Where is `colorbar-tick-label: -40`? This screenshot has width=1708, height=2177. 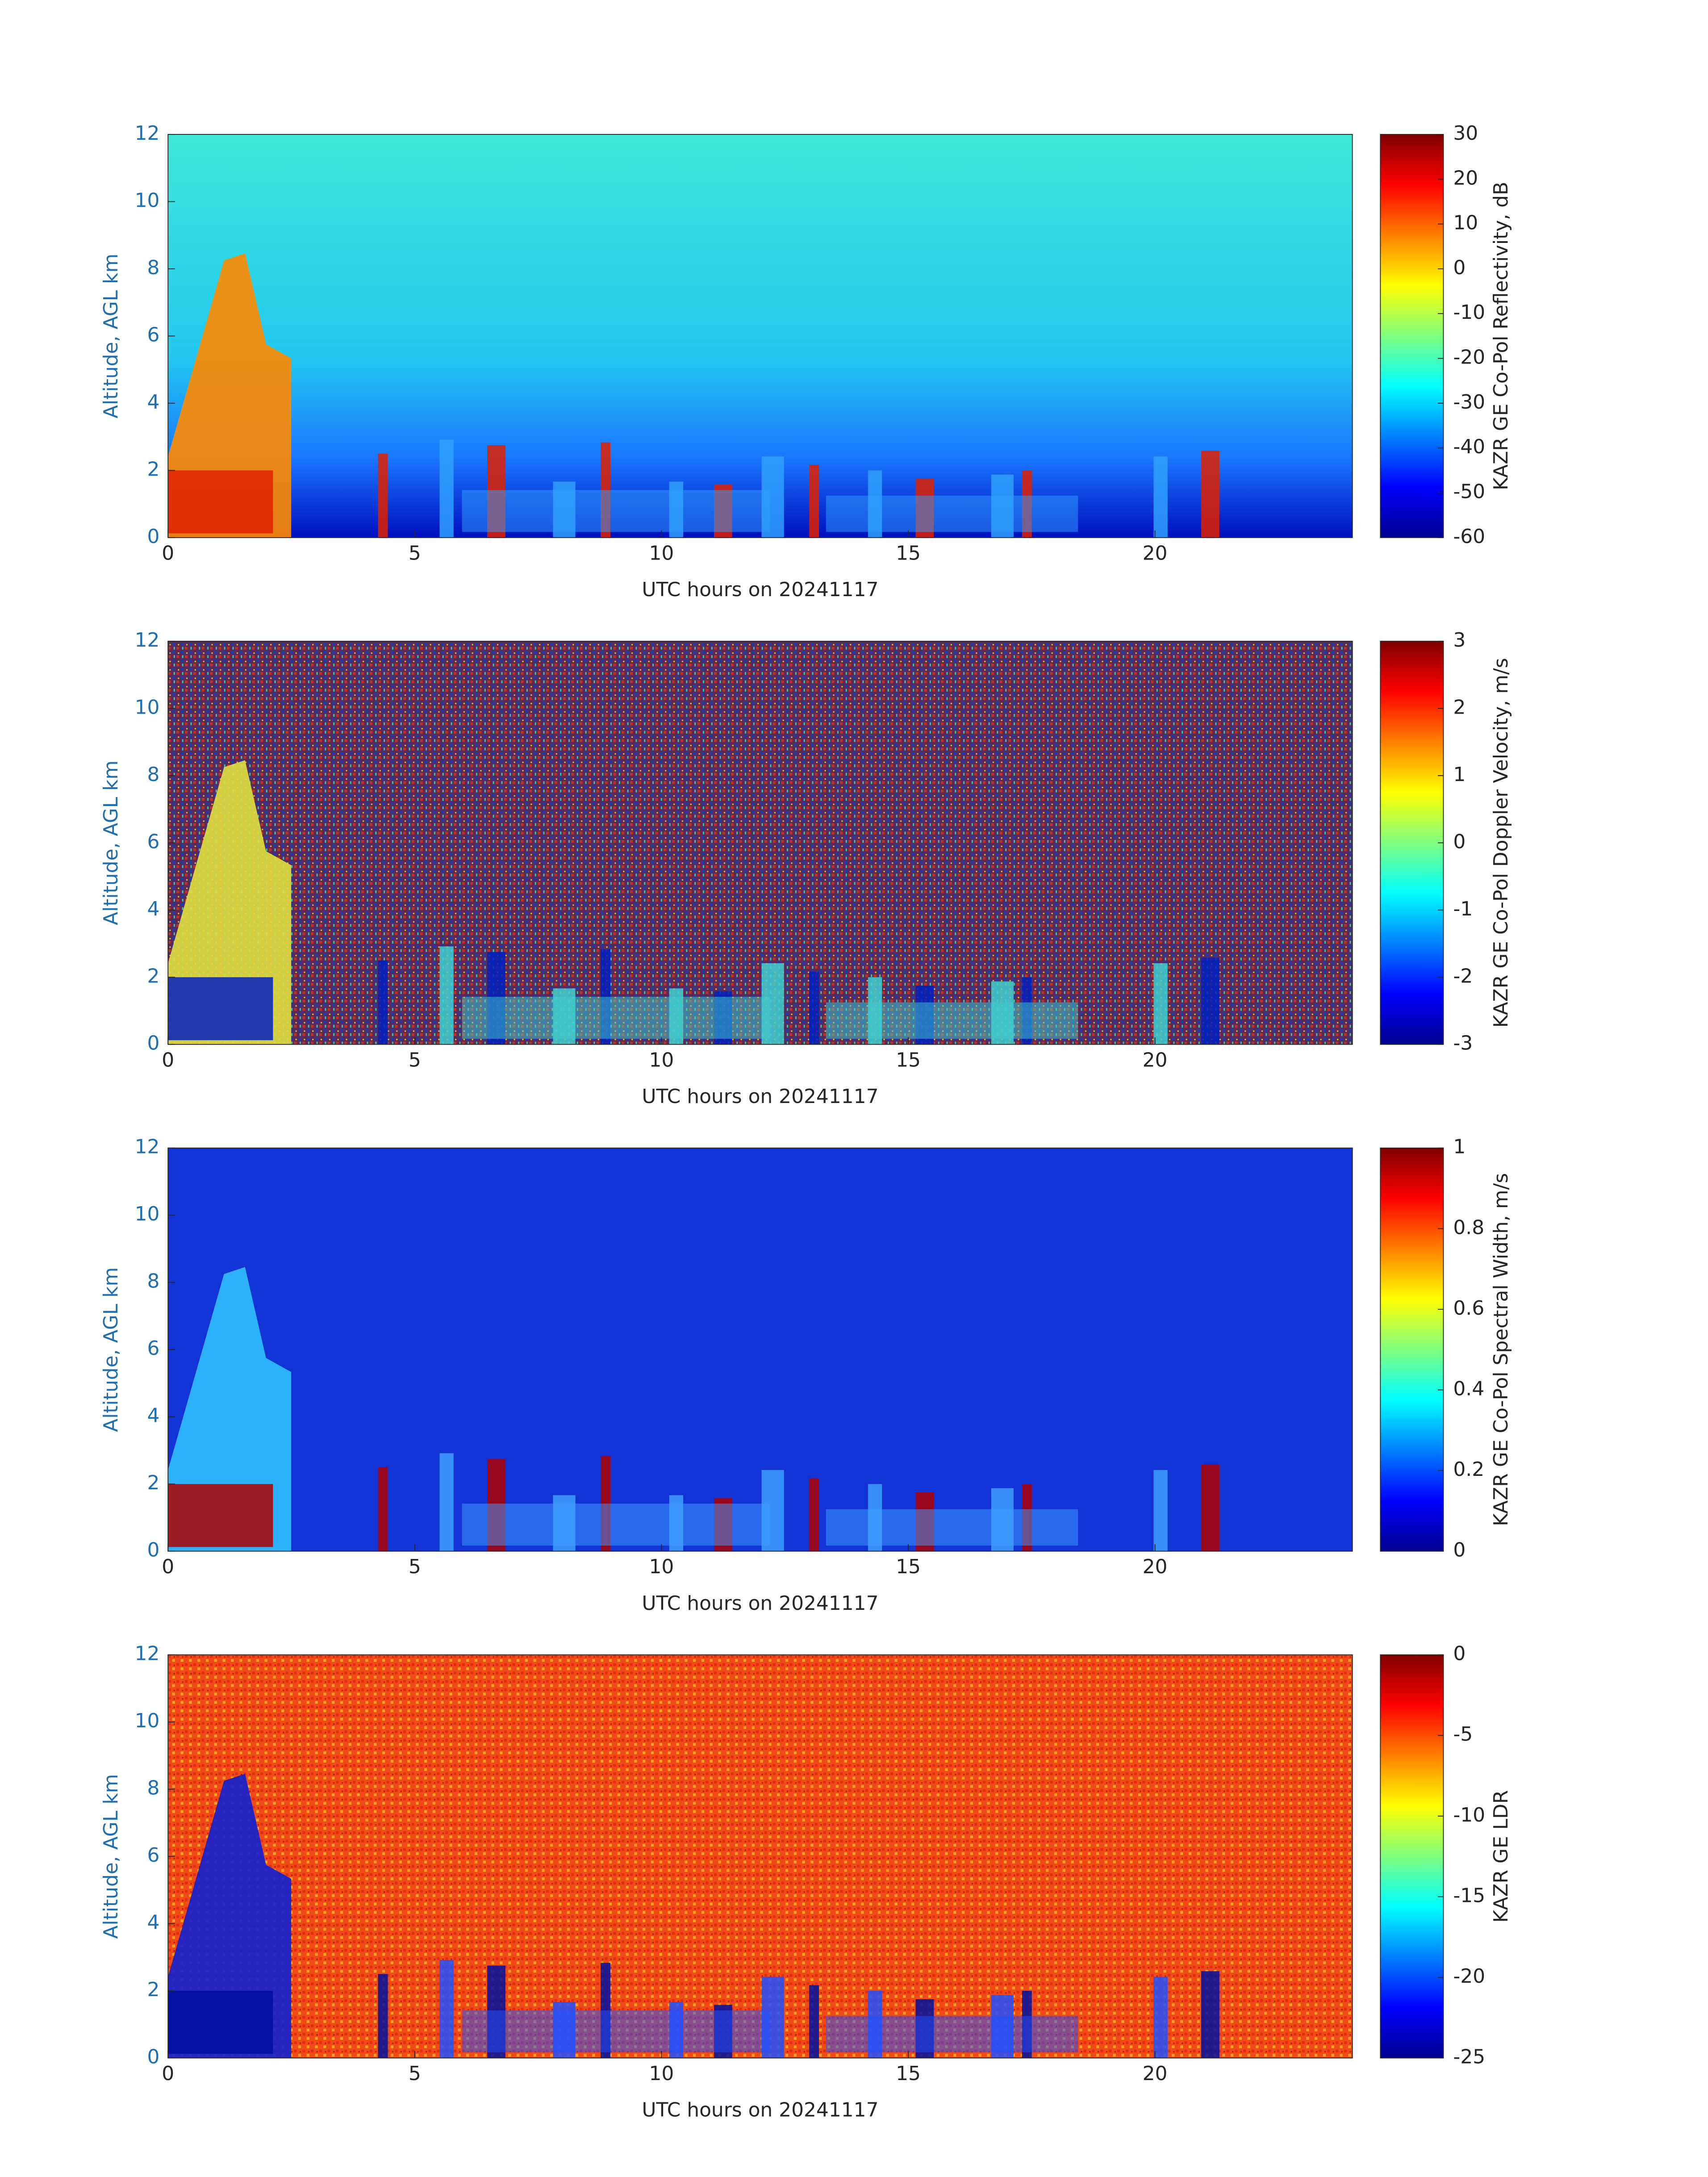
colorbar-tick-label: -40 is located at coordinates (1469, 446).